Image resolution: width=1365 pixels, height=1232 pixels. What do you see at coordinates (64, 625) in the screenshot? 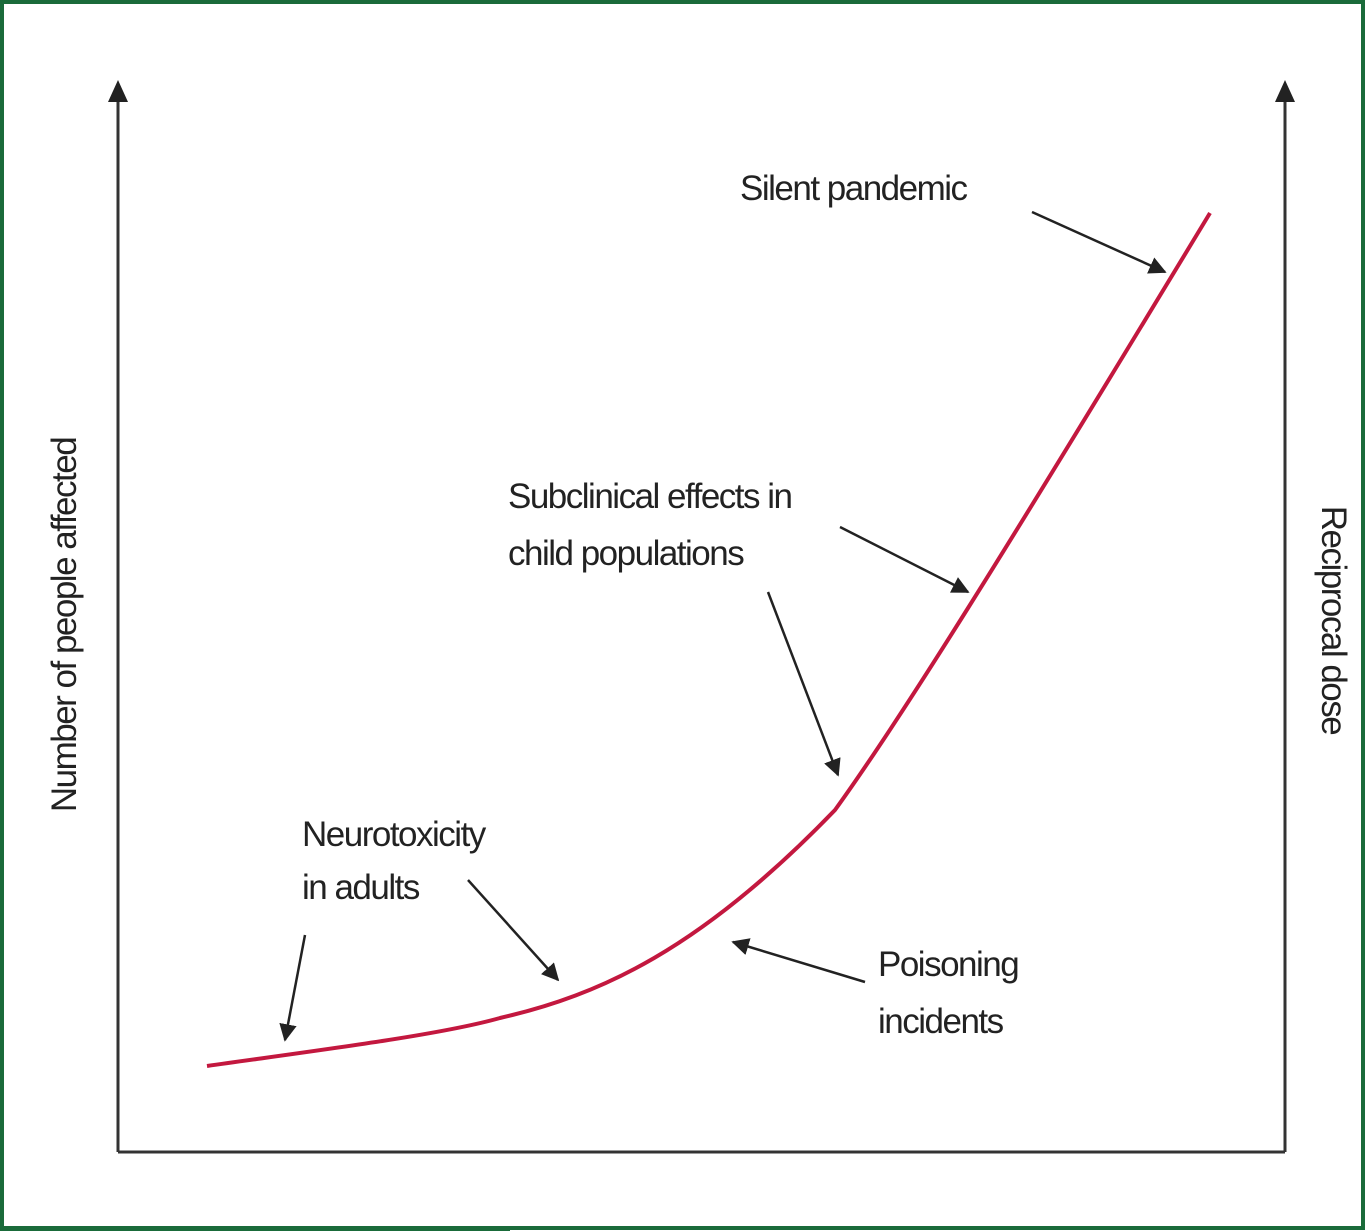
I see `y-left-label: Number of people affected` at bounding box center [64, 625].